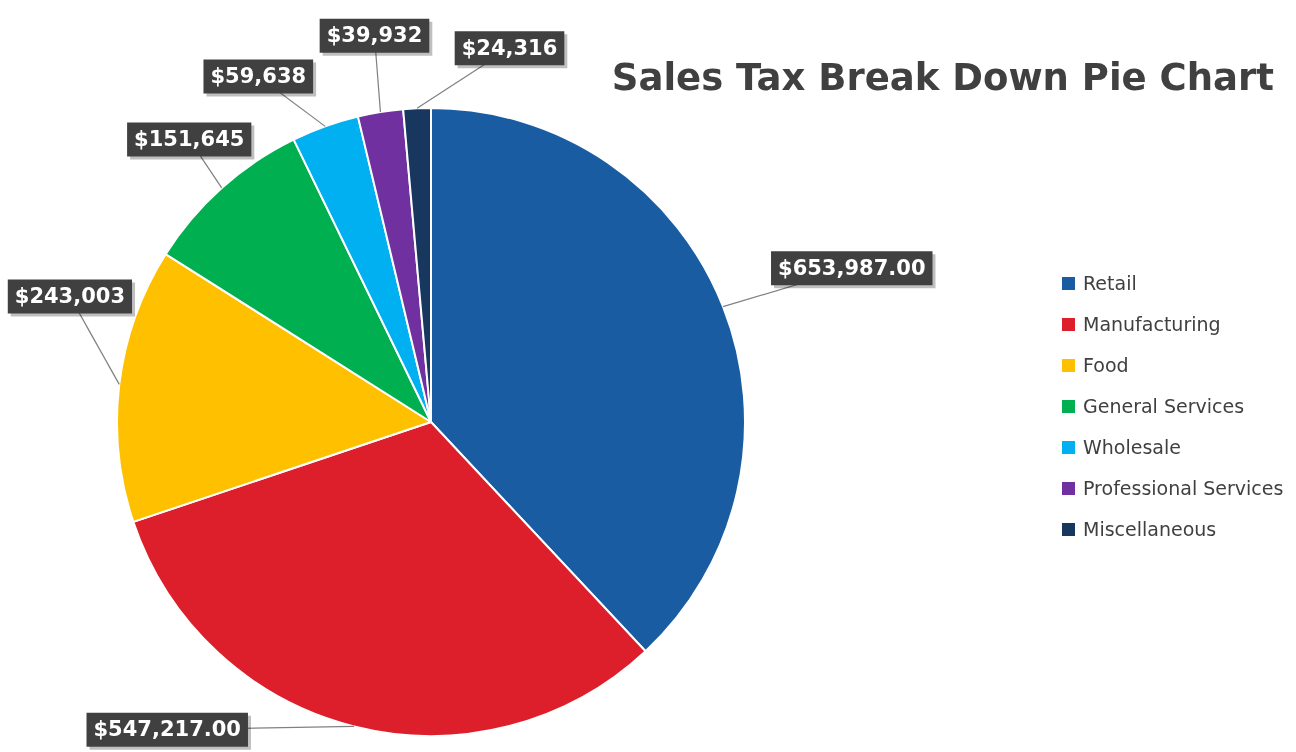  What do you see at coordinates (374, 35) in the screenshot?
I see `data-label: $39,932` at bounding box center [374, 35].